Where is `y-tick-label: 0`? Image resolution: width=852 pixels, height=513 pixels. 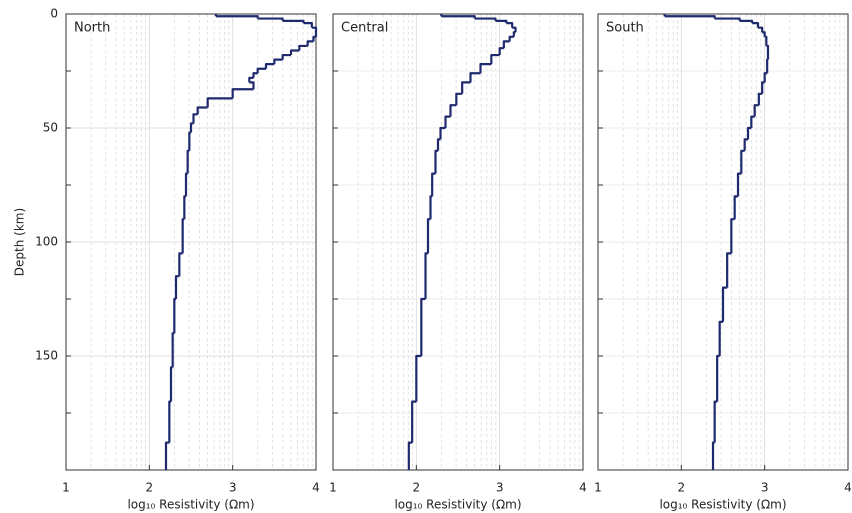 y-tick-label: 0 is located at coordinates (54, 14).